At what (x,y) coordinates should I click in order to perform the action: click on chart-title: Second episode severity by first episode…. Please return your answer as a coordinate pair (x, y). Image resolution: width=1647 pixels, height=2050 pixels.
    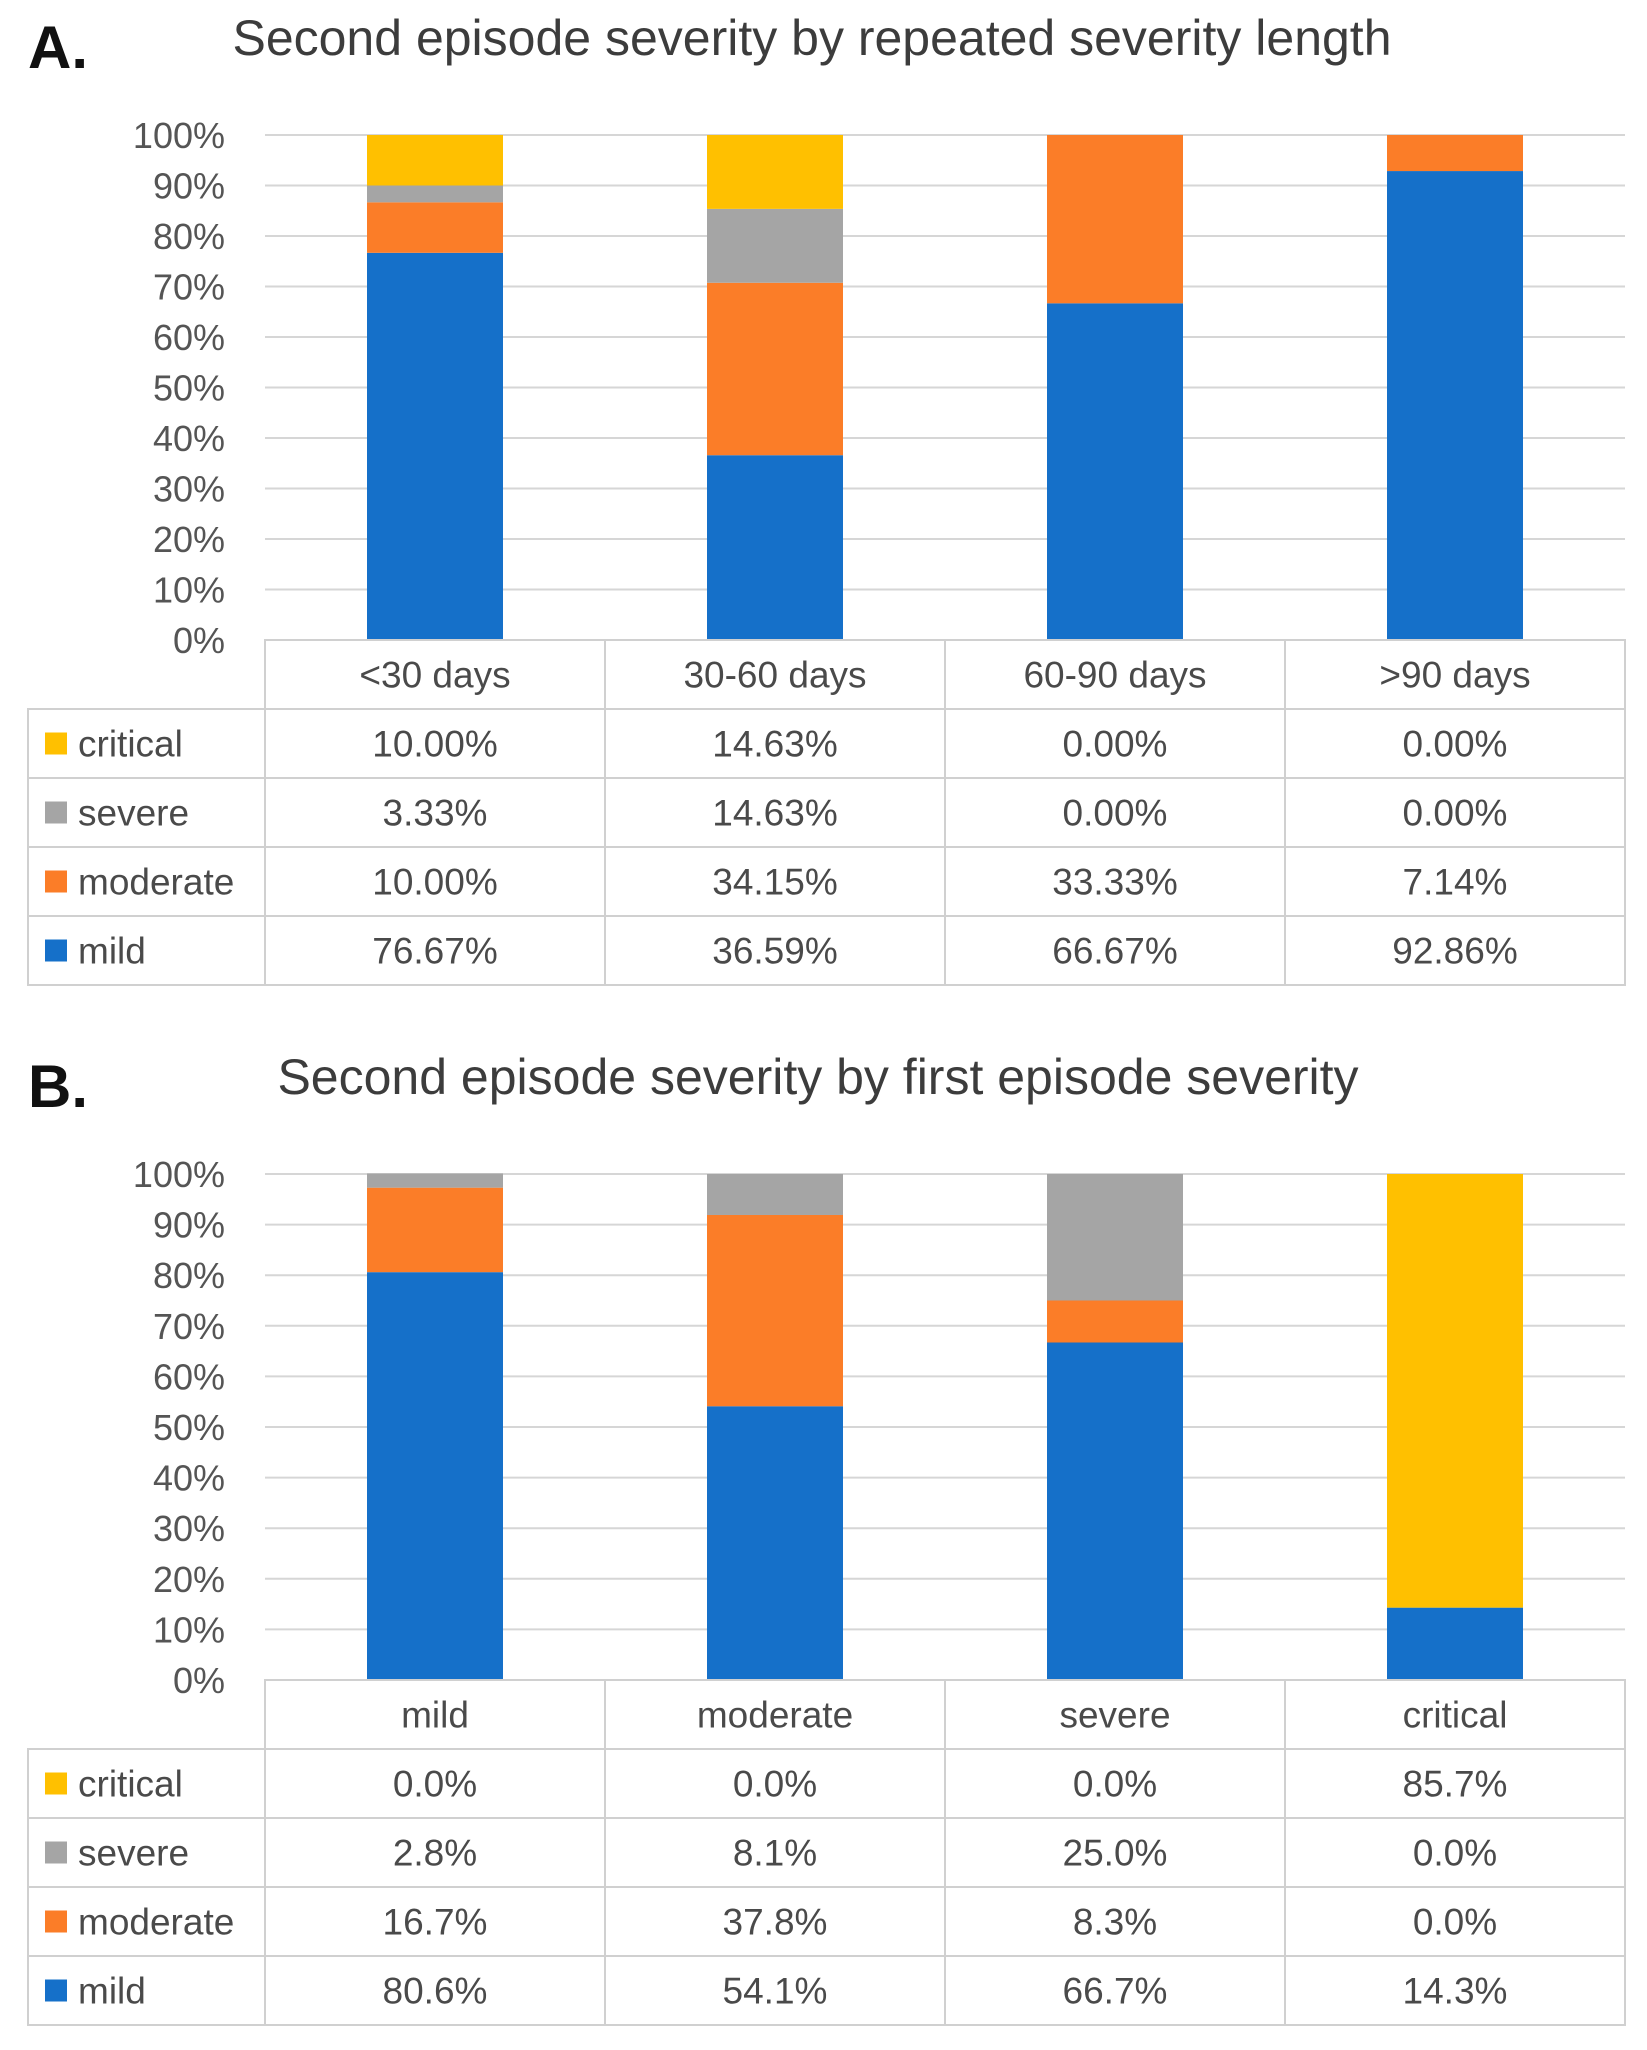
    Looking at the image, I should click on (817, 1077).